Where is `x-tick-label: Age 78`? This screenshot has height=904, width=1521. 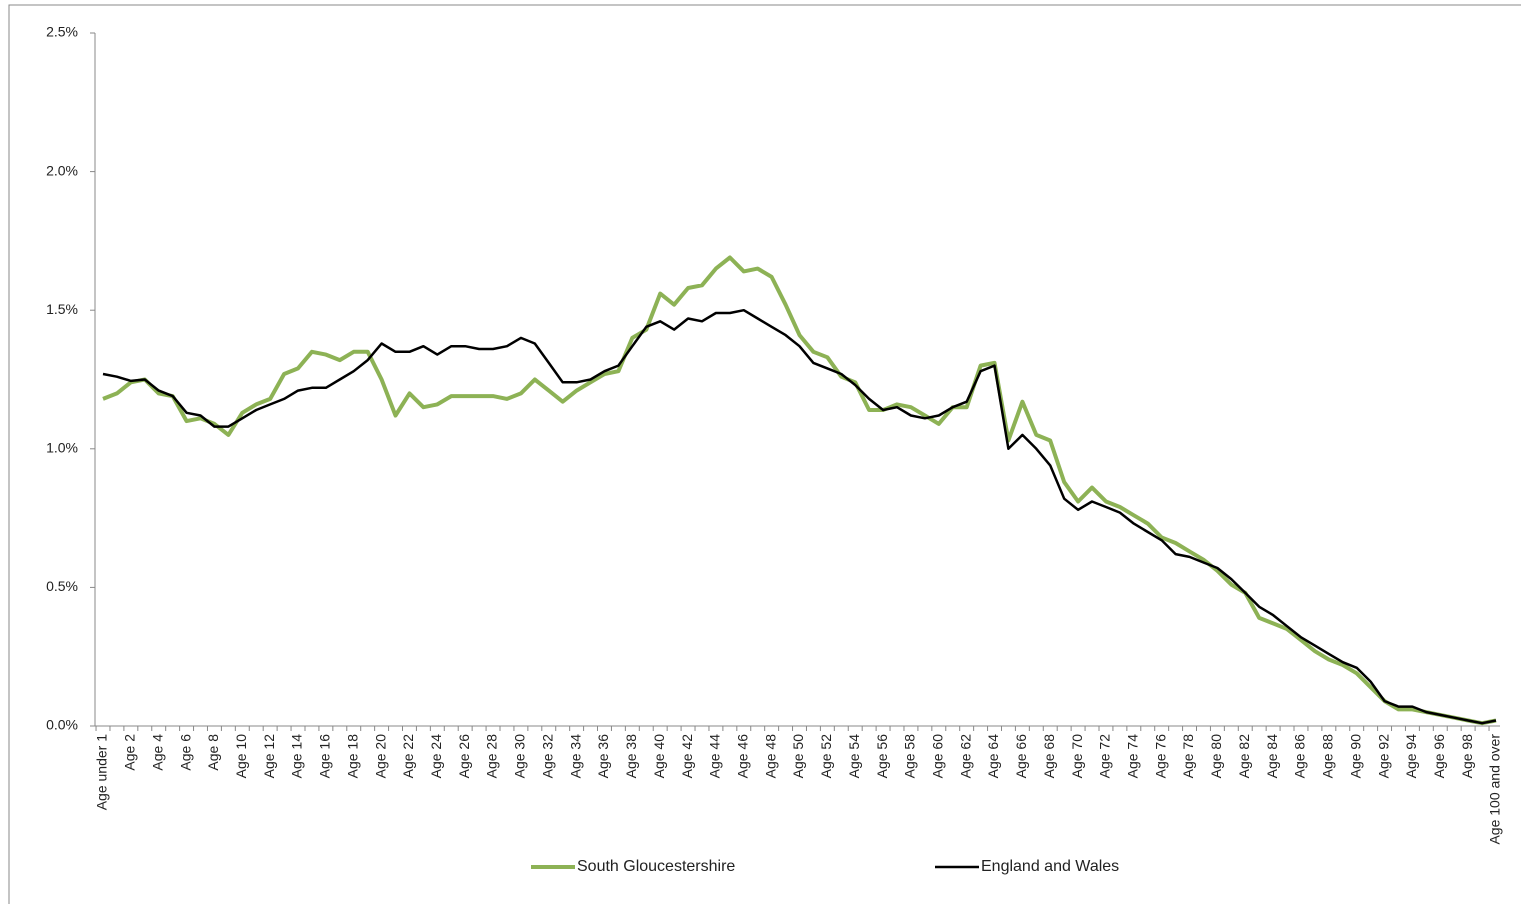 x-tick-label: Age 78 is located at coordinates (1188, 756).